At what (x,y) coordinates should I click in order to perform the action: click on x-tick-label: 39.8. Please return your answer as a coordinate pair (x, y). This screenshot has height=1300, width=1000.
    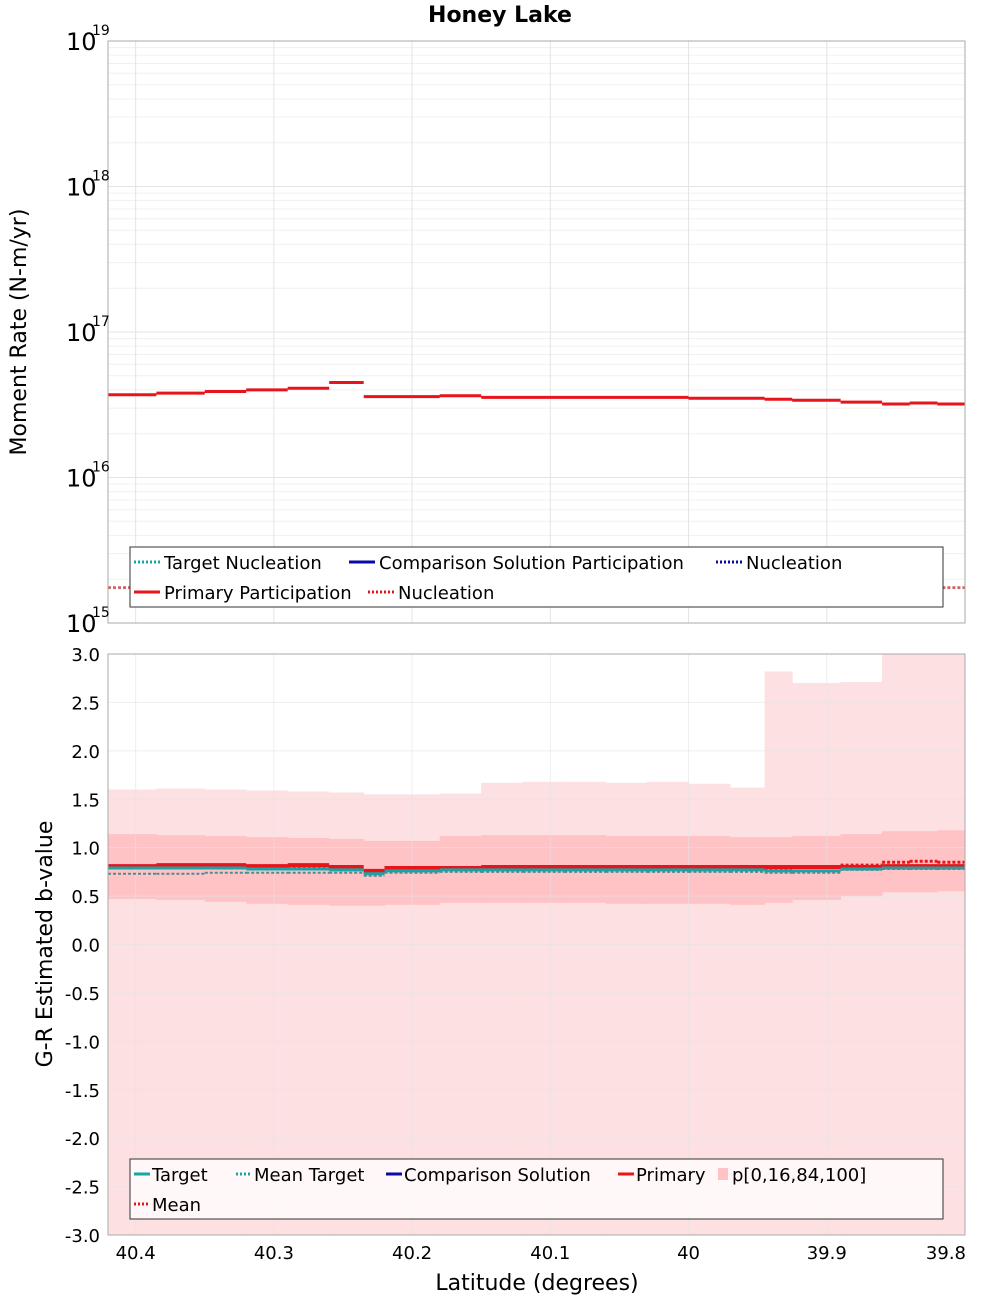
    Looking at the image, I should click on (946, 1253).